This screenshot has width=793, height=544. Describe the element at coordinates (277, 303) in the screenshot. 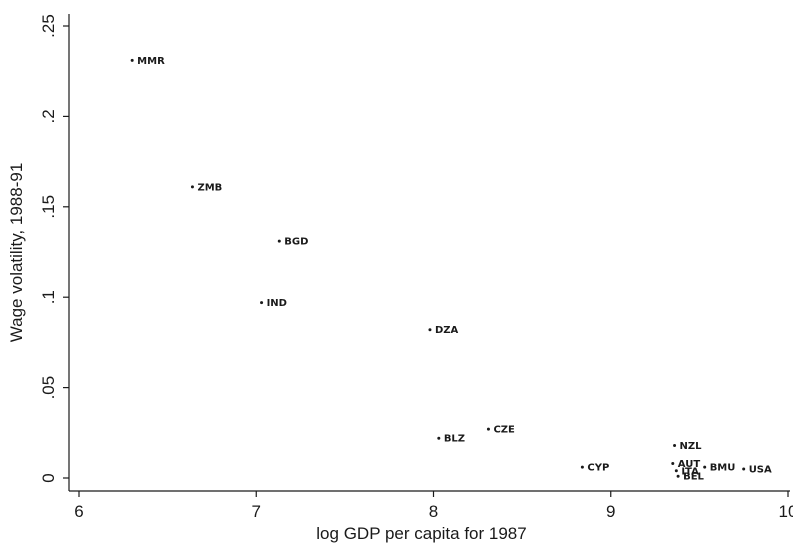

I see `point-label: IND` at that location.